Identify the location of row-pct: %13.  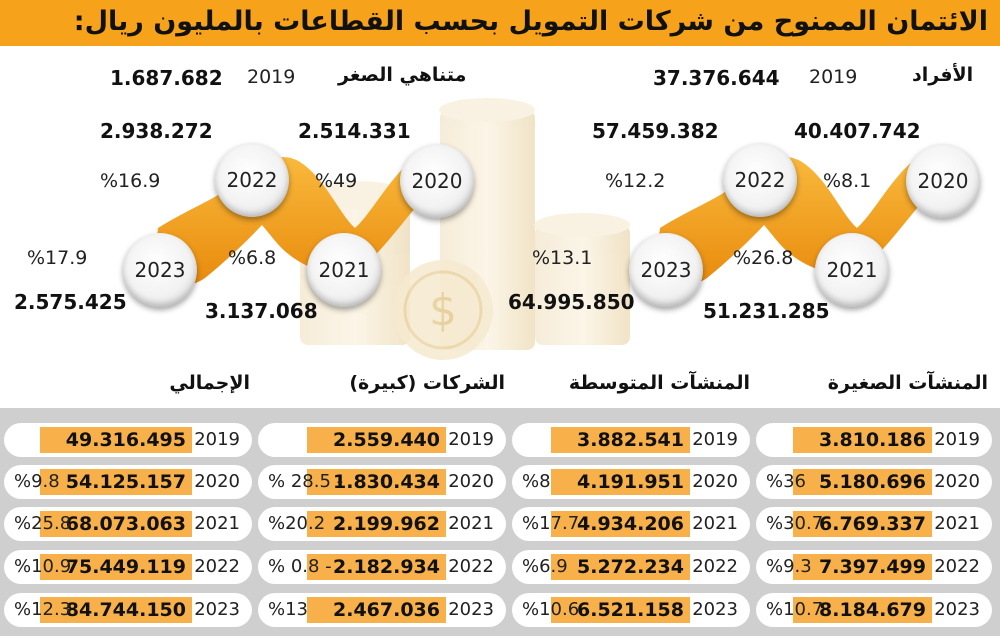
(288, 609).